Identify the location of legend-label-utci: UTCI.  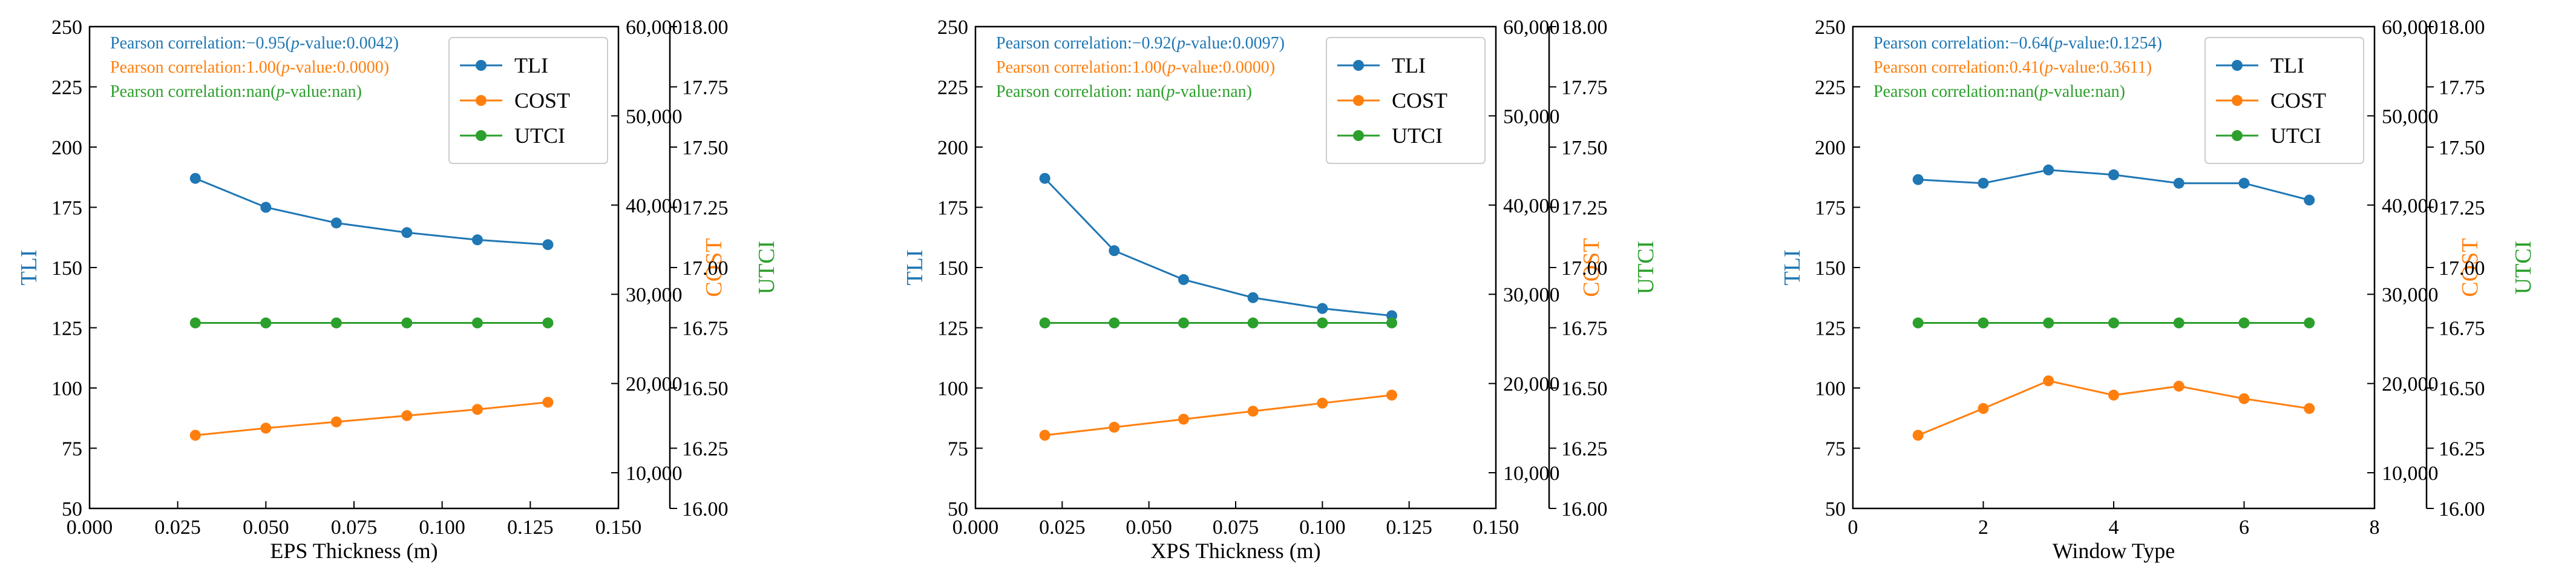
(539, 135).